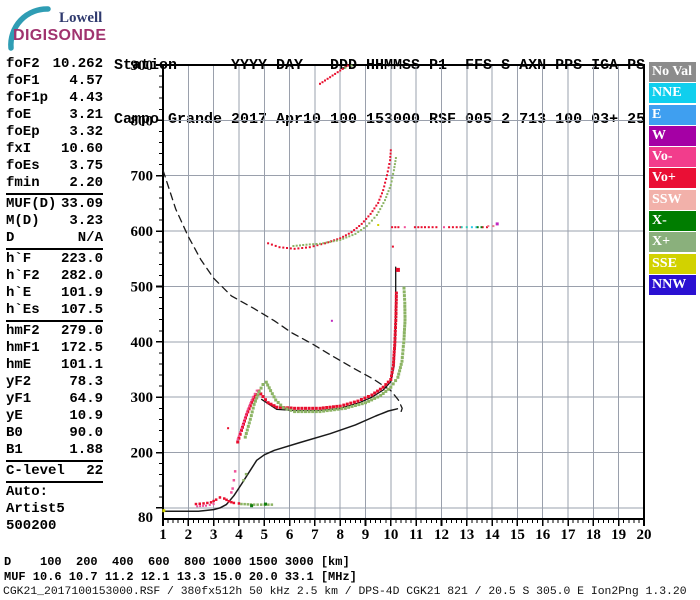 This screenshot has height=600, width=700. Describe the element at coordinates (145, 518) in the screenshot. I see `y-tick-label: 80` at that location.